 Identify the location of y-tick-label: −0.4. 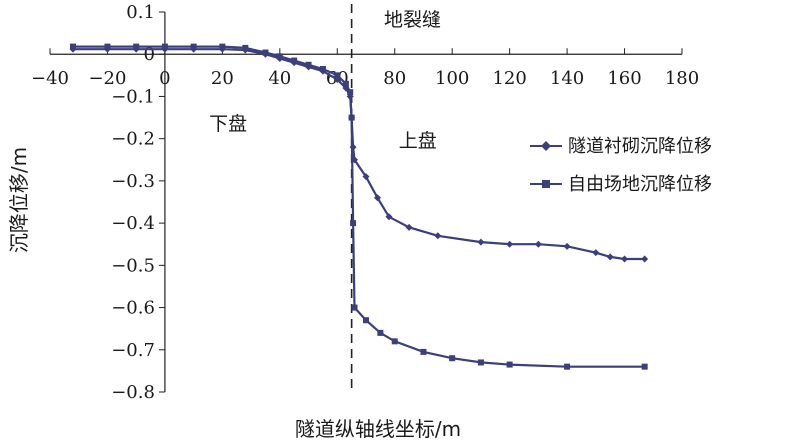
(133, 223).